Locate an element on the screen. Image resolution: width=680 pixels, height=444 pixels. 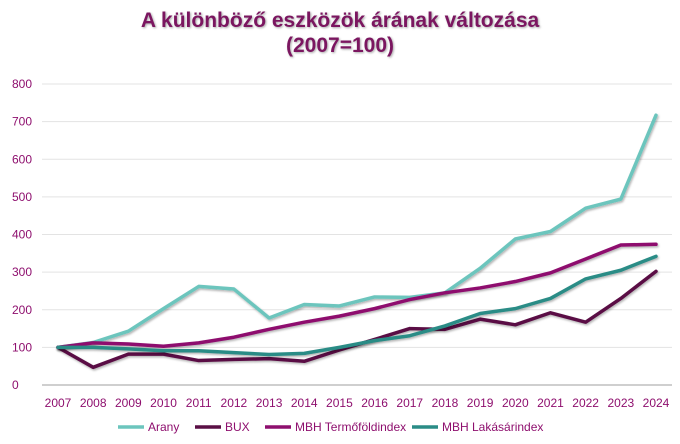
x-tick-label: 2008 is located at coordinates (93, 403).